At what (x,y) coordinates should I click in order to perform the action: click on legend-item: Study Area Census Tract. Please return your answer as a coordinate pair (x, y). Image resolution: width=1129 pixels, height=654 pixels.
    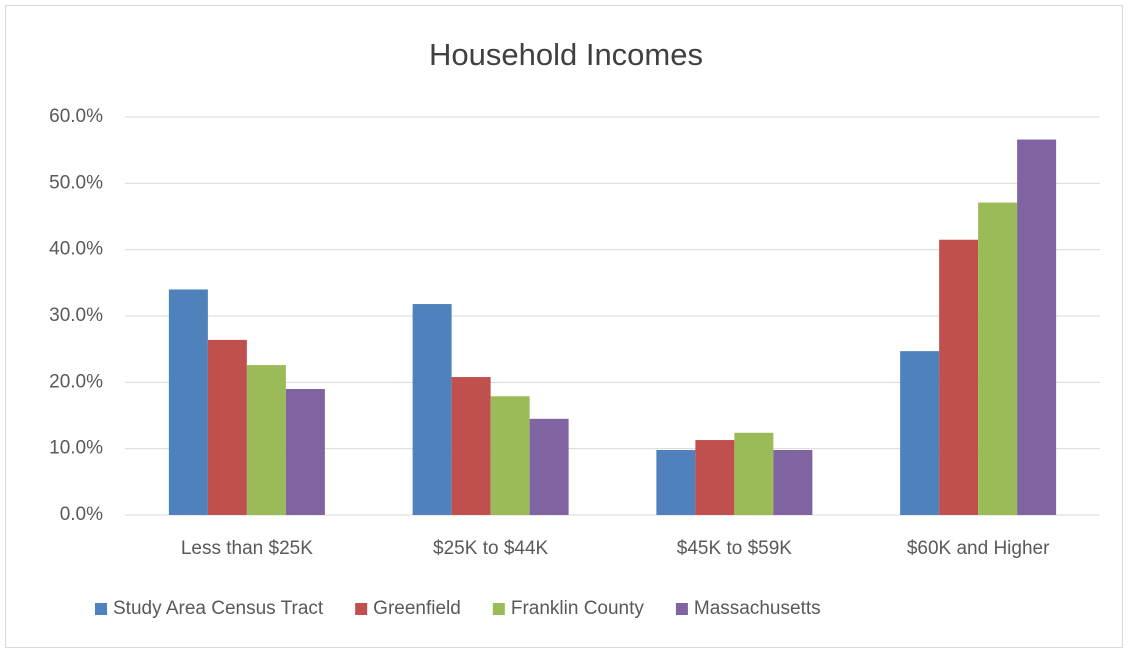
    Looking at the image, I should click on (209, 608).